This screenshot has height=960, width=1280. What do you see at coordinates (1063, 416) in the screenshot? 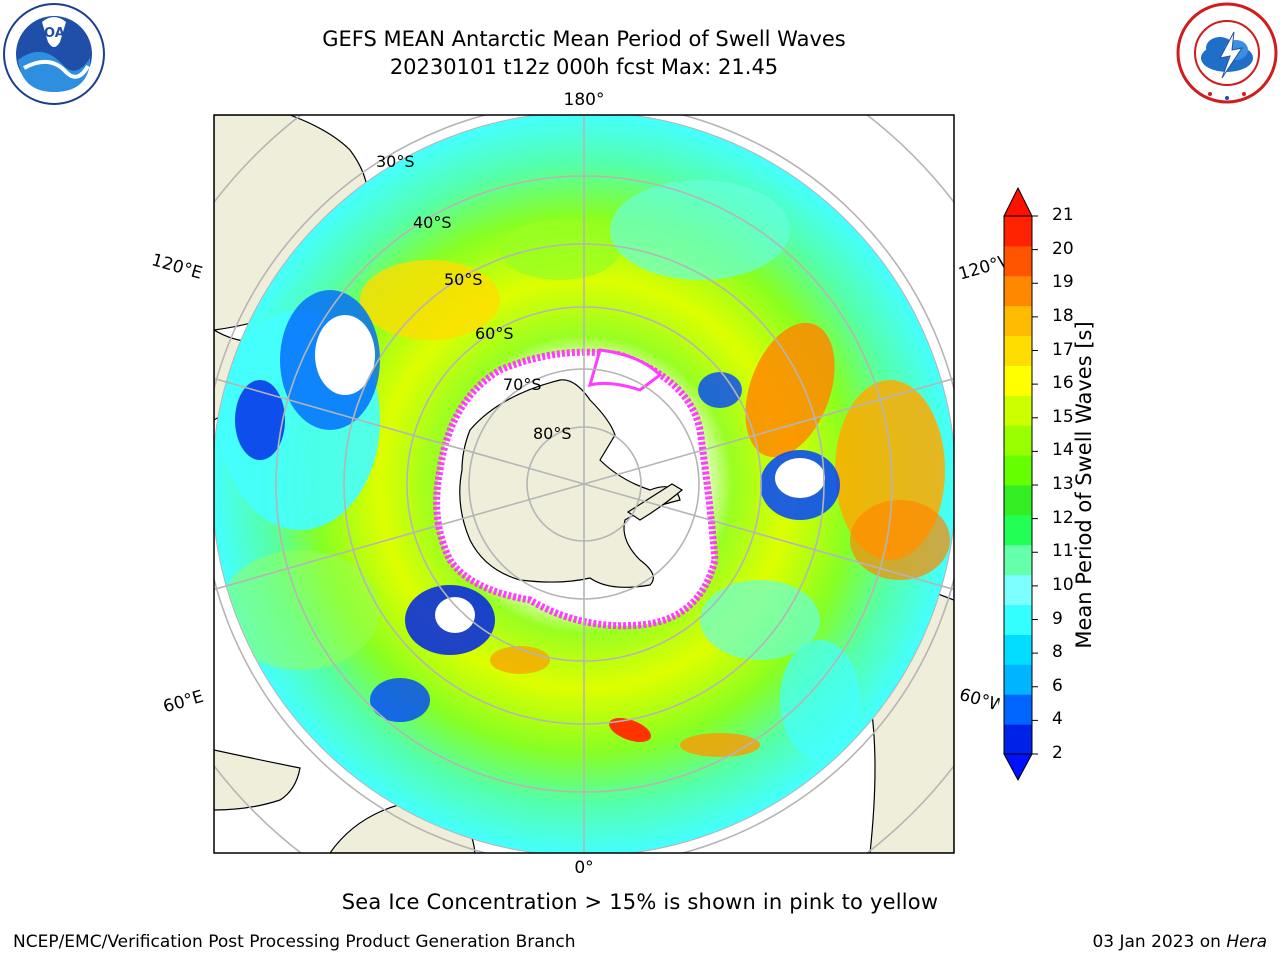
I see `colorbar-tick-label: 15` at bounding box center [1063, 416].